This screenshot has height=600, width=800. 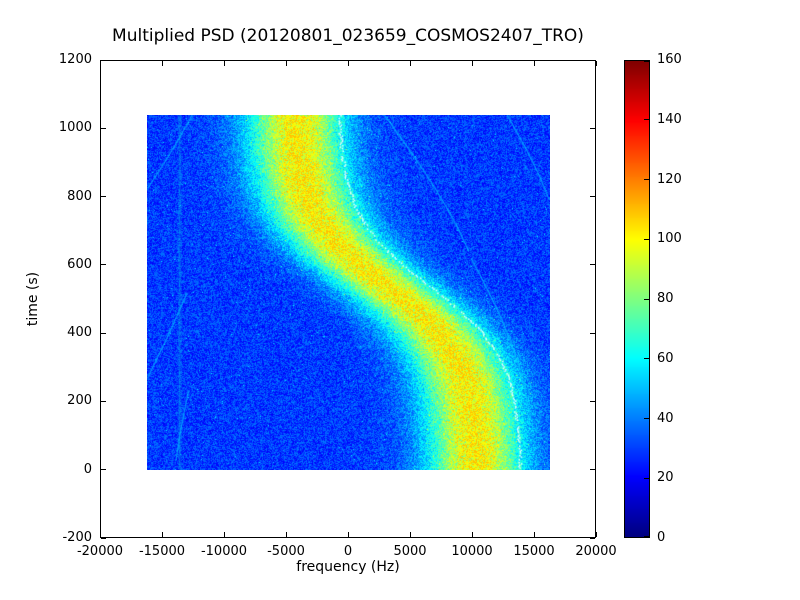 I want to click on x-tick-label: 0, so click(x=348, y=551).